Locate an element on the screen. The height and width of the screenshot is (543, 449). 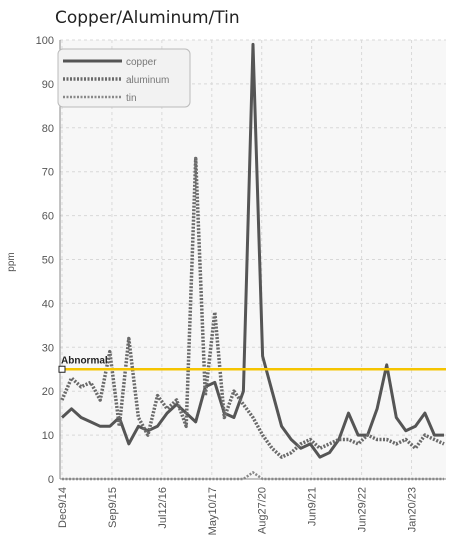
y-tick-label: 20 is located at coordinates (48, 392).